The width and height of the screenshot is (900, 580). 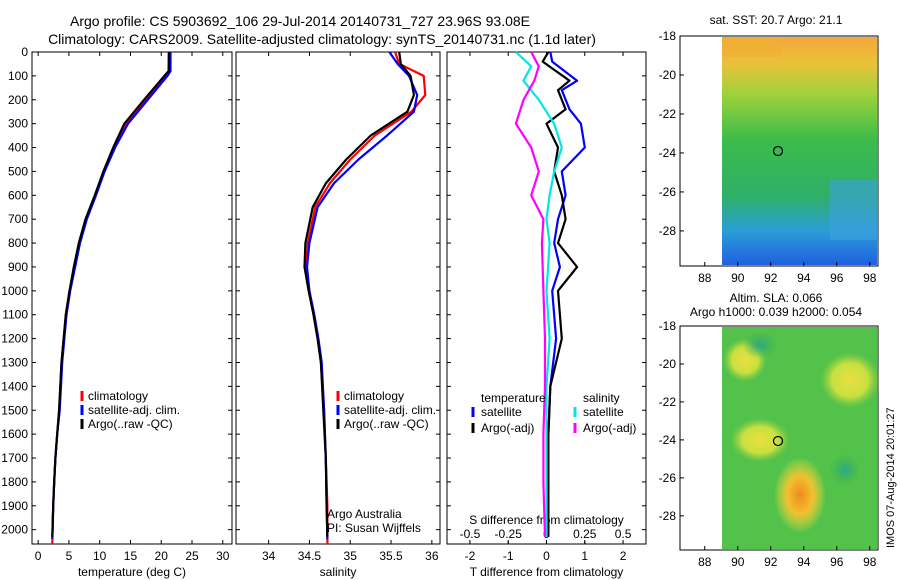 I want to click on sst-cool-patch, so click(x=853, y=210).